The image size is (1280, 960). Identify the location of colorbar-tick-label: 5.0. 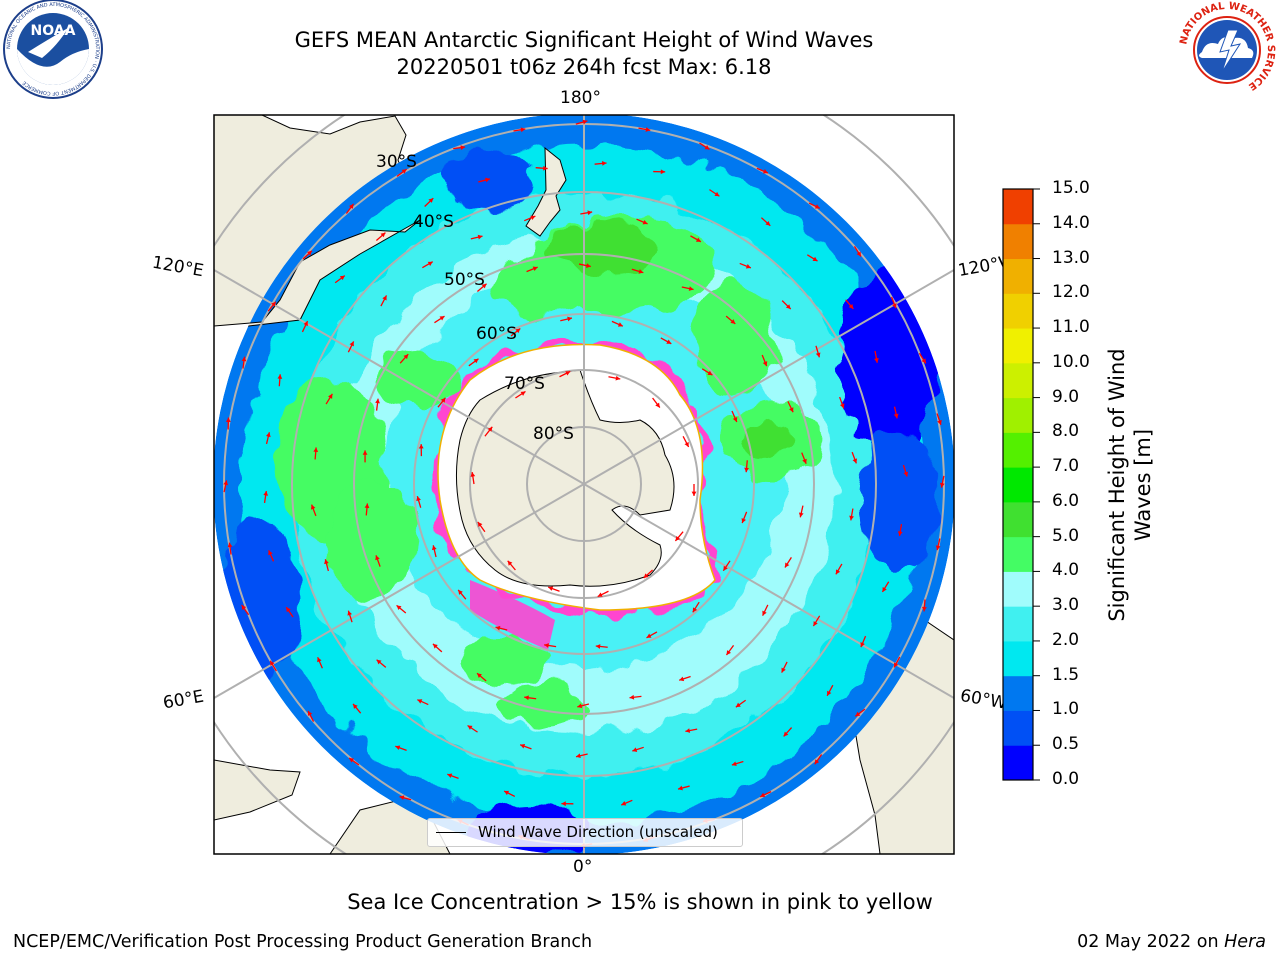
(1066, 535).